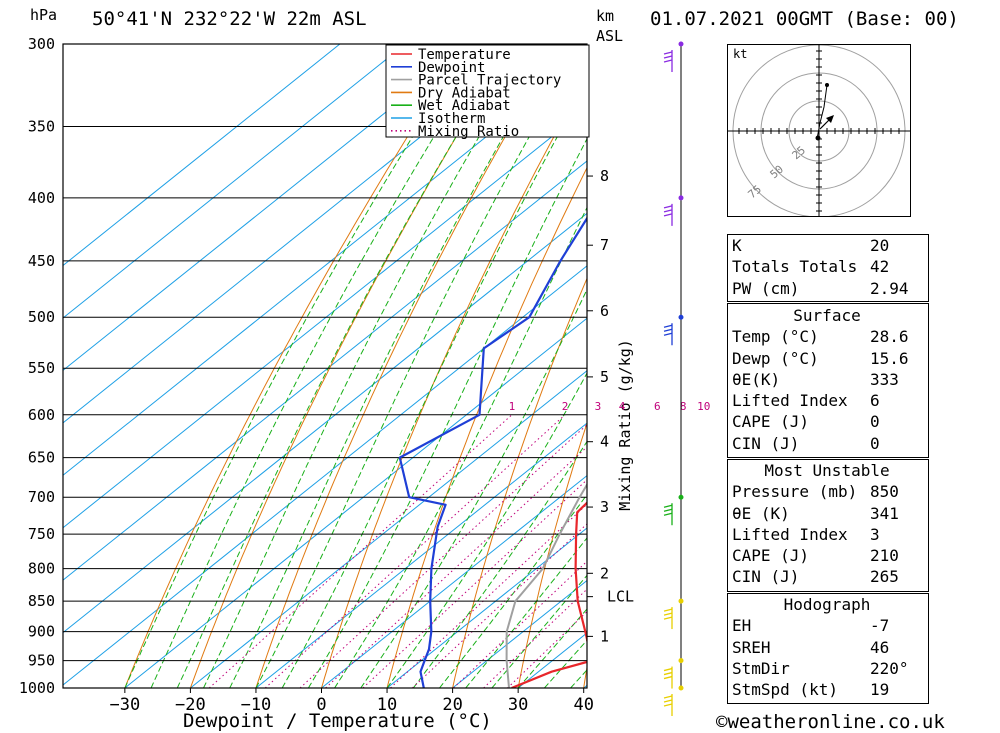  What do you see at coordinates (875, 401) in the screenshot?
I see `index-value: 6` at bounding box center [875, 401].